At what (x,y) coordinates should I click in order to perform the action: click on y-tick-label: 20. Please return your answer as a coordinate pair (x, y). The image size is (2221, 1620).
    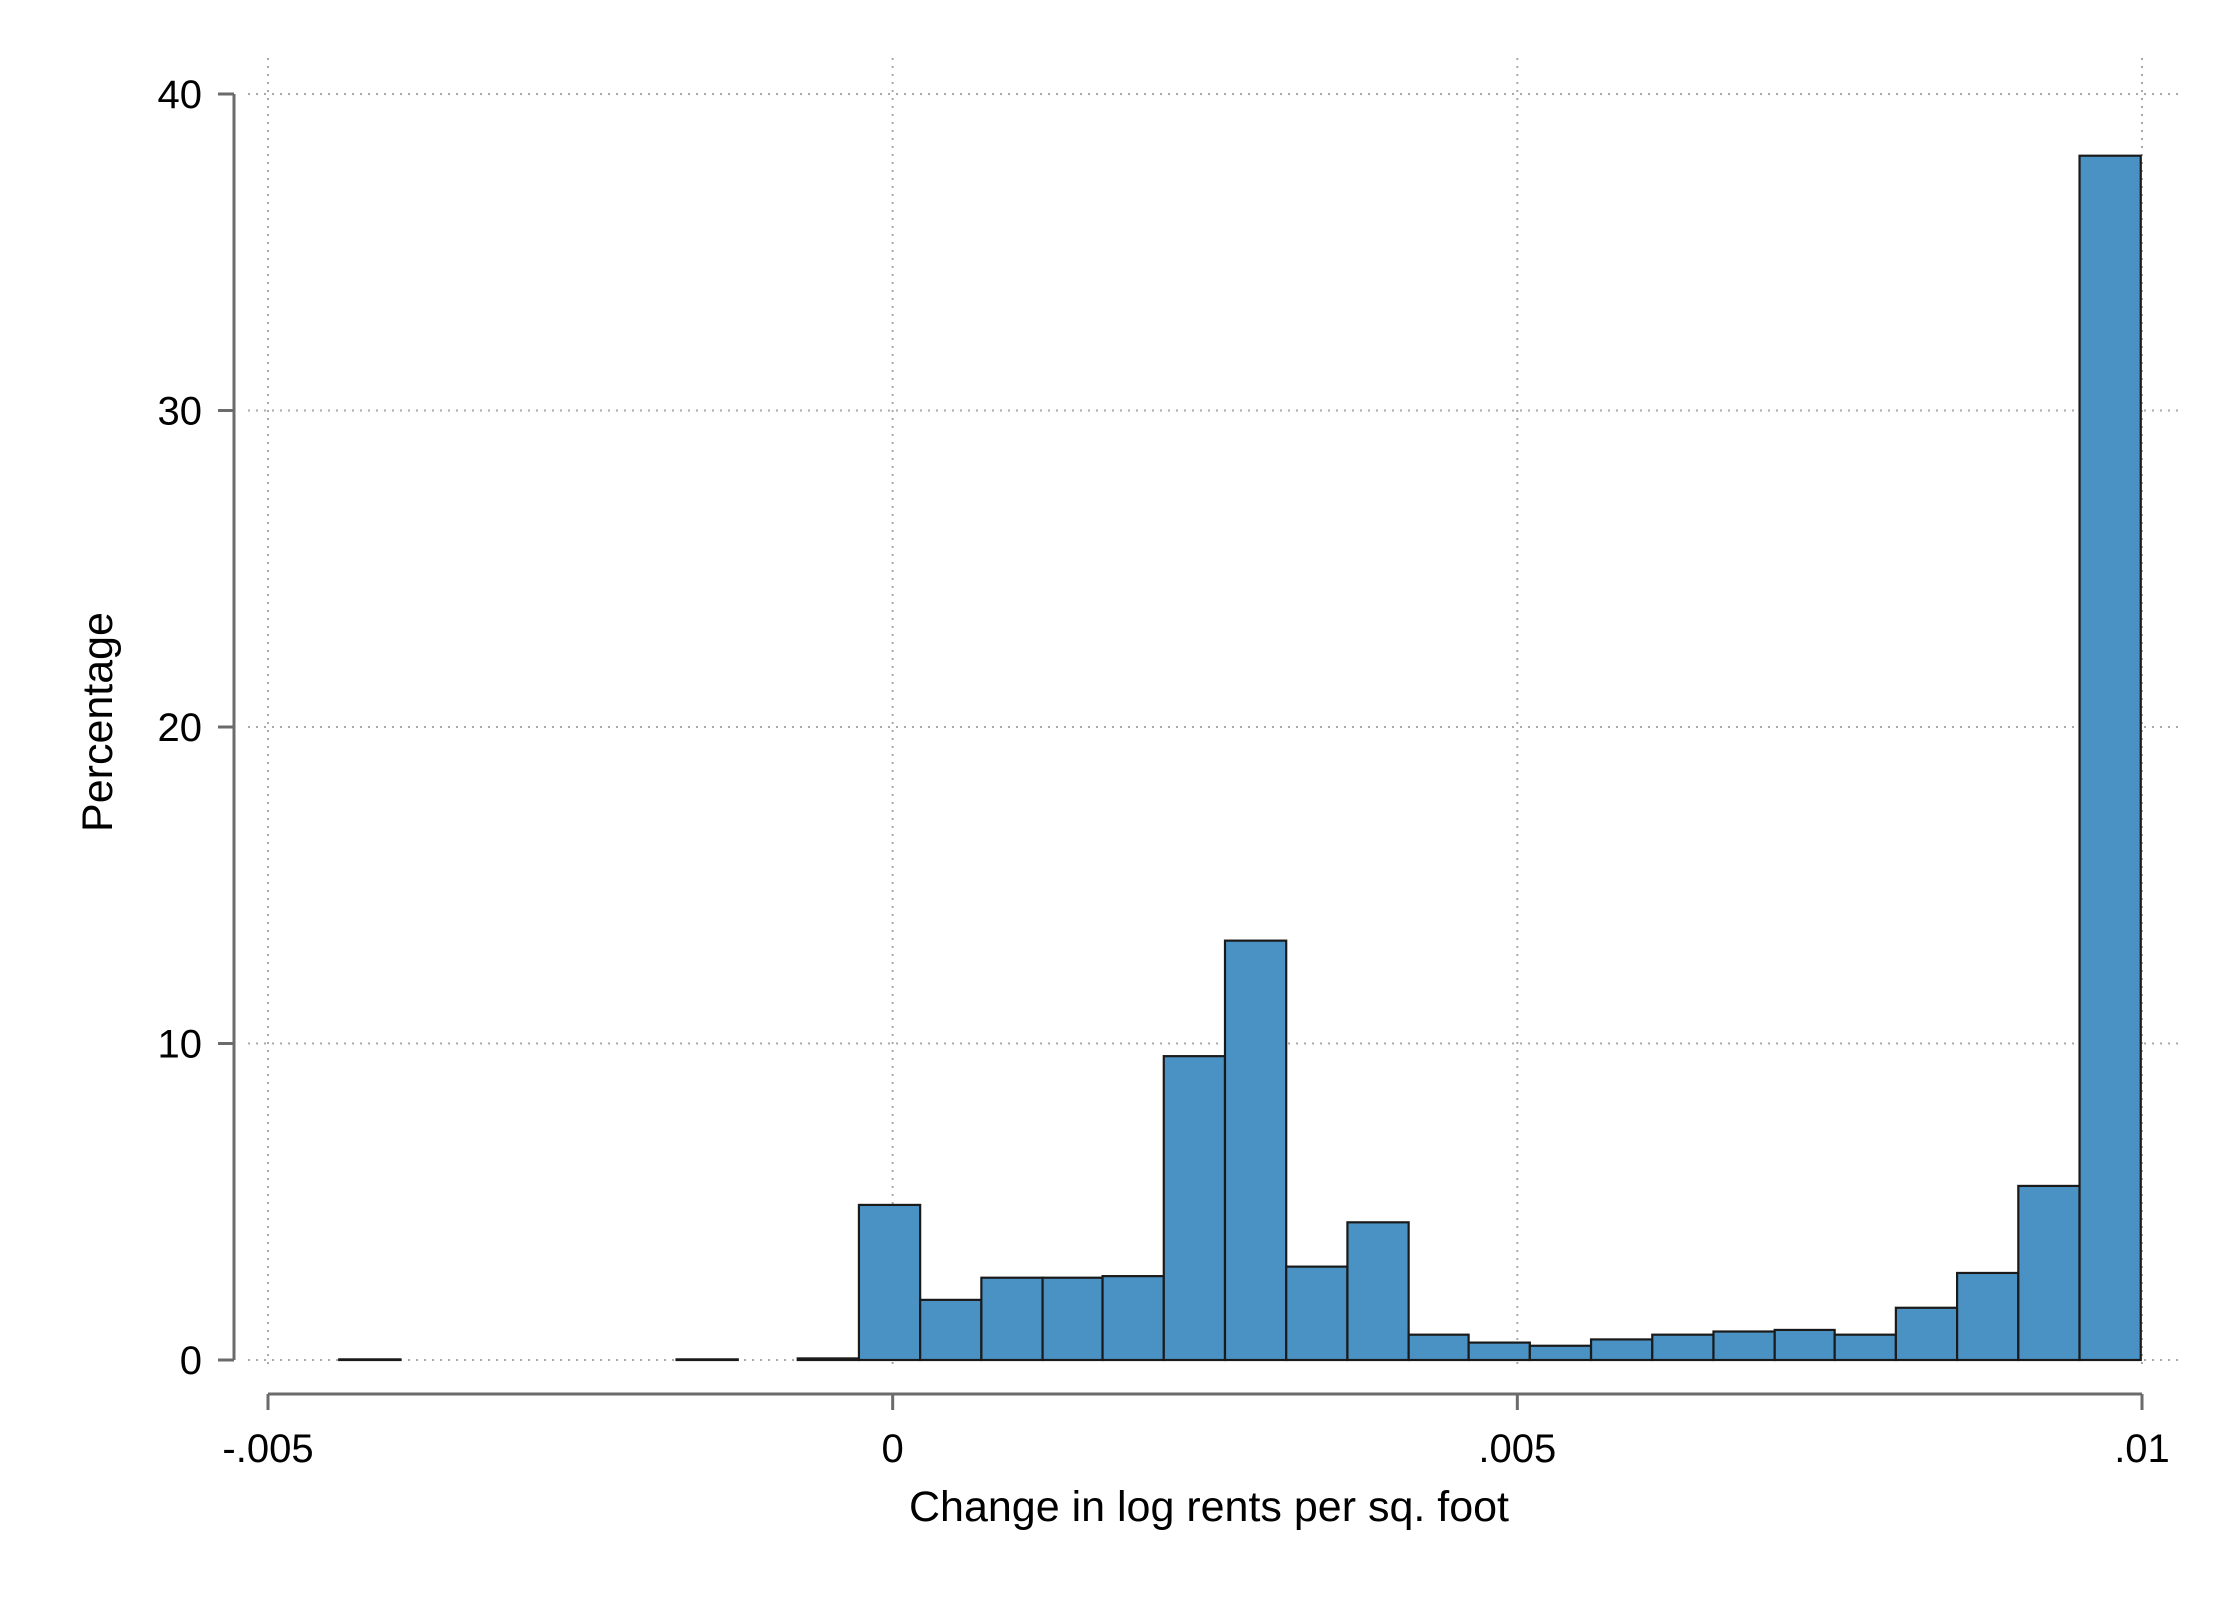
    Looking at the image, I should click on (180, 728).